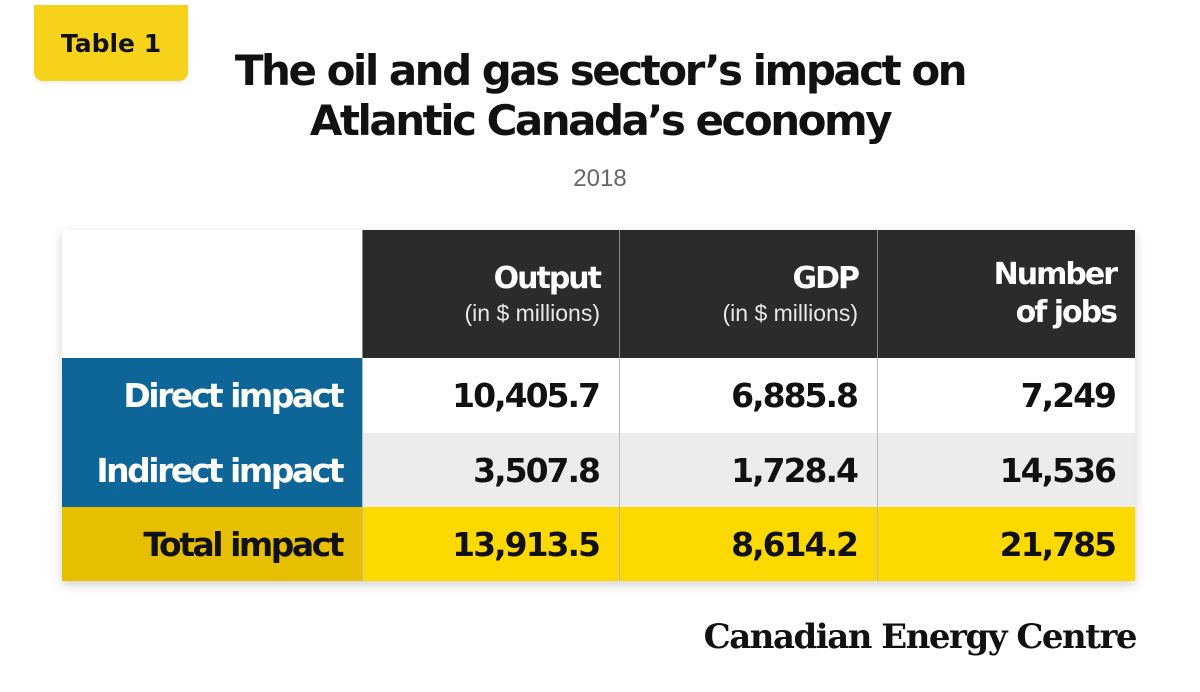 The width and height of the screenshot is (1200, 692). Describe the element at coordinates (212, 470) in the screenshot. I see `row-label-indirect: Indirect impact` at that location.